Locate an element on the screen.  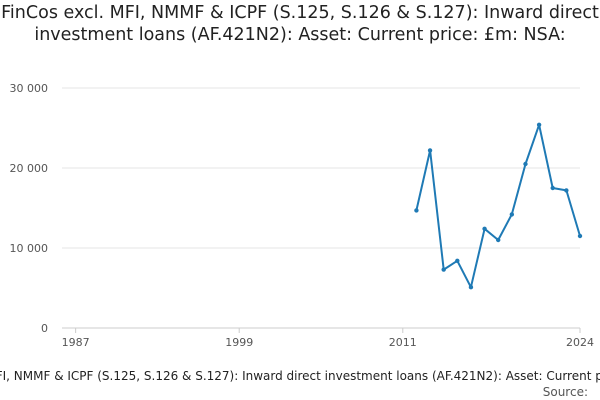
y-tick-label: 0 is located at coordinates (44, 328).